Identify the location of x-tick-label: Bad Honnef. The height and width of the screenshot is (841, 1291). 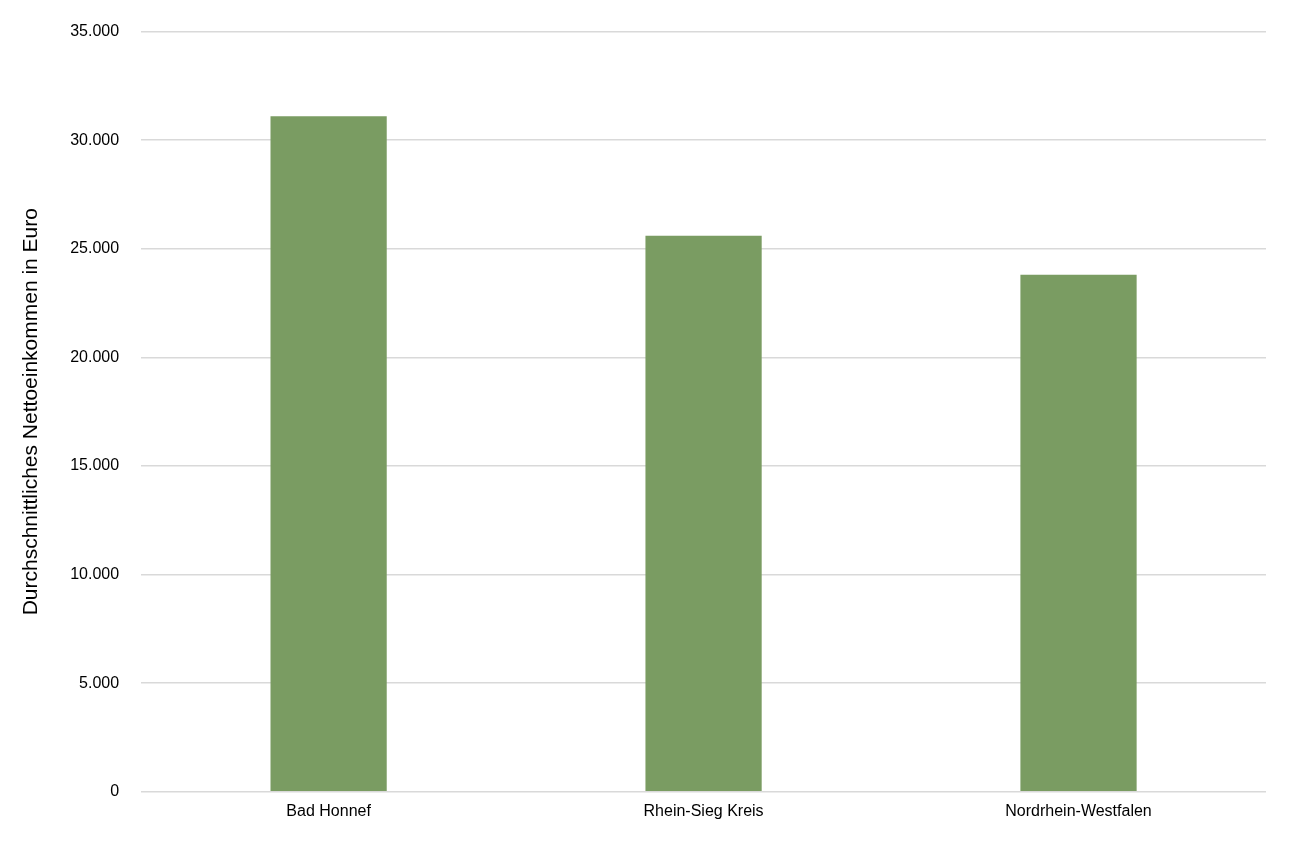
(329, 810).